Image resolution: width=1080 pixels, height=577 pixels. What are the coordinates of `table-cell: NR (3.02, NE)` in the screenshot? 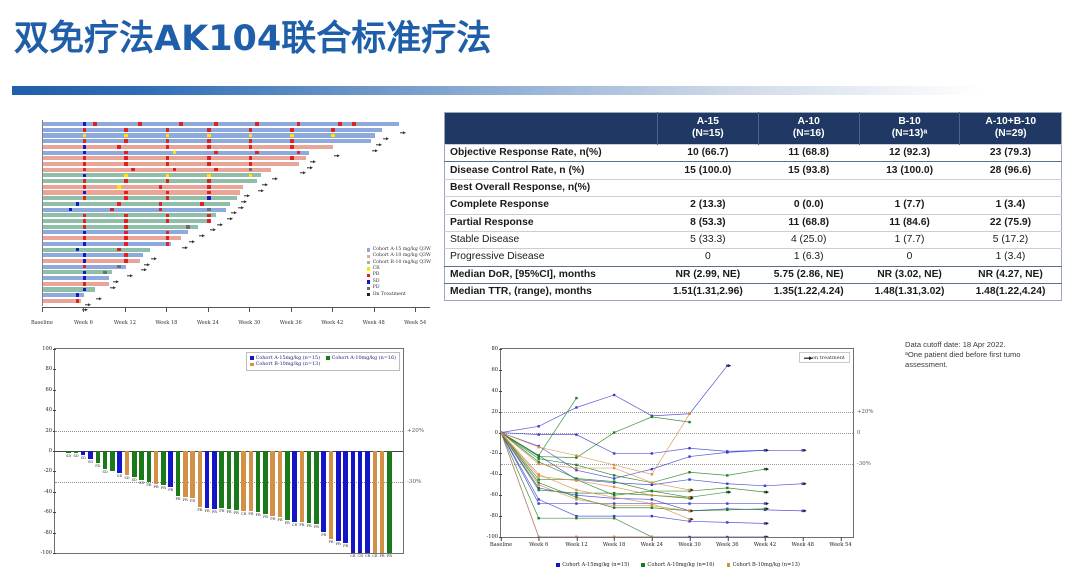 It's located at (909, 274).